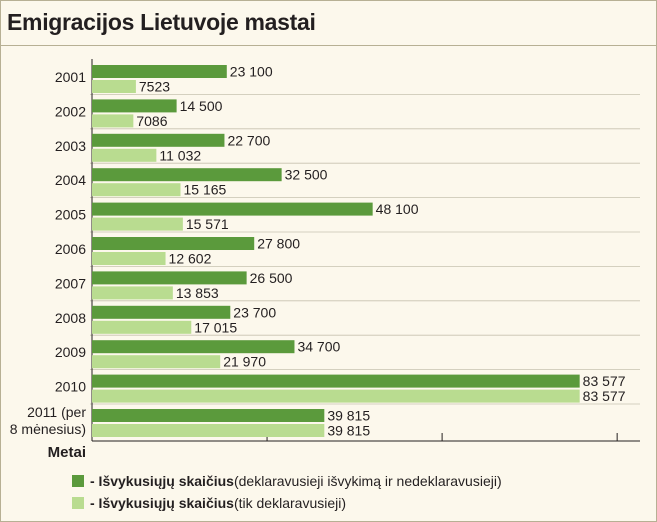 The image size is (657, 522). I want to click on data-label: 34 700, so click(318, 347).